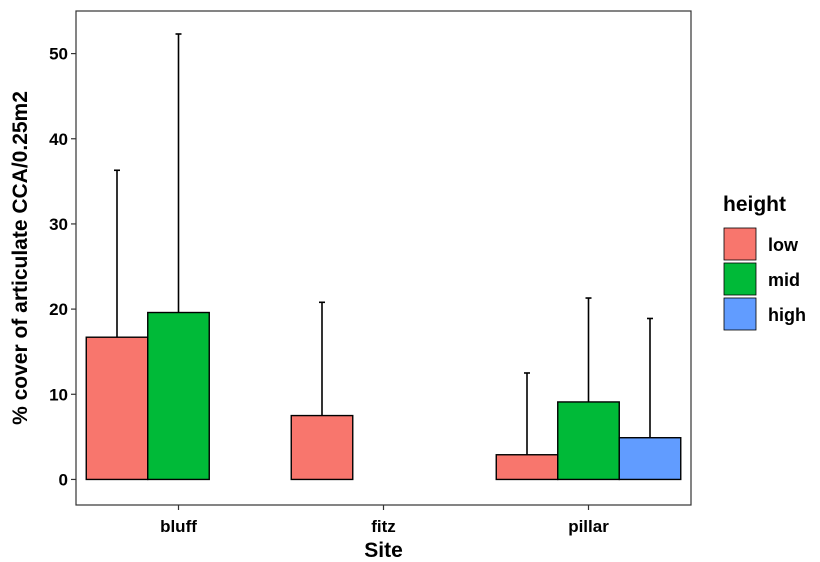 Image resolution: width=820 pixels, height=562 pixels. Describe the element at coordinates (63, 479) in the screenshot. I see `y-tick-label: 0` at that location.